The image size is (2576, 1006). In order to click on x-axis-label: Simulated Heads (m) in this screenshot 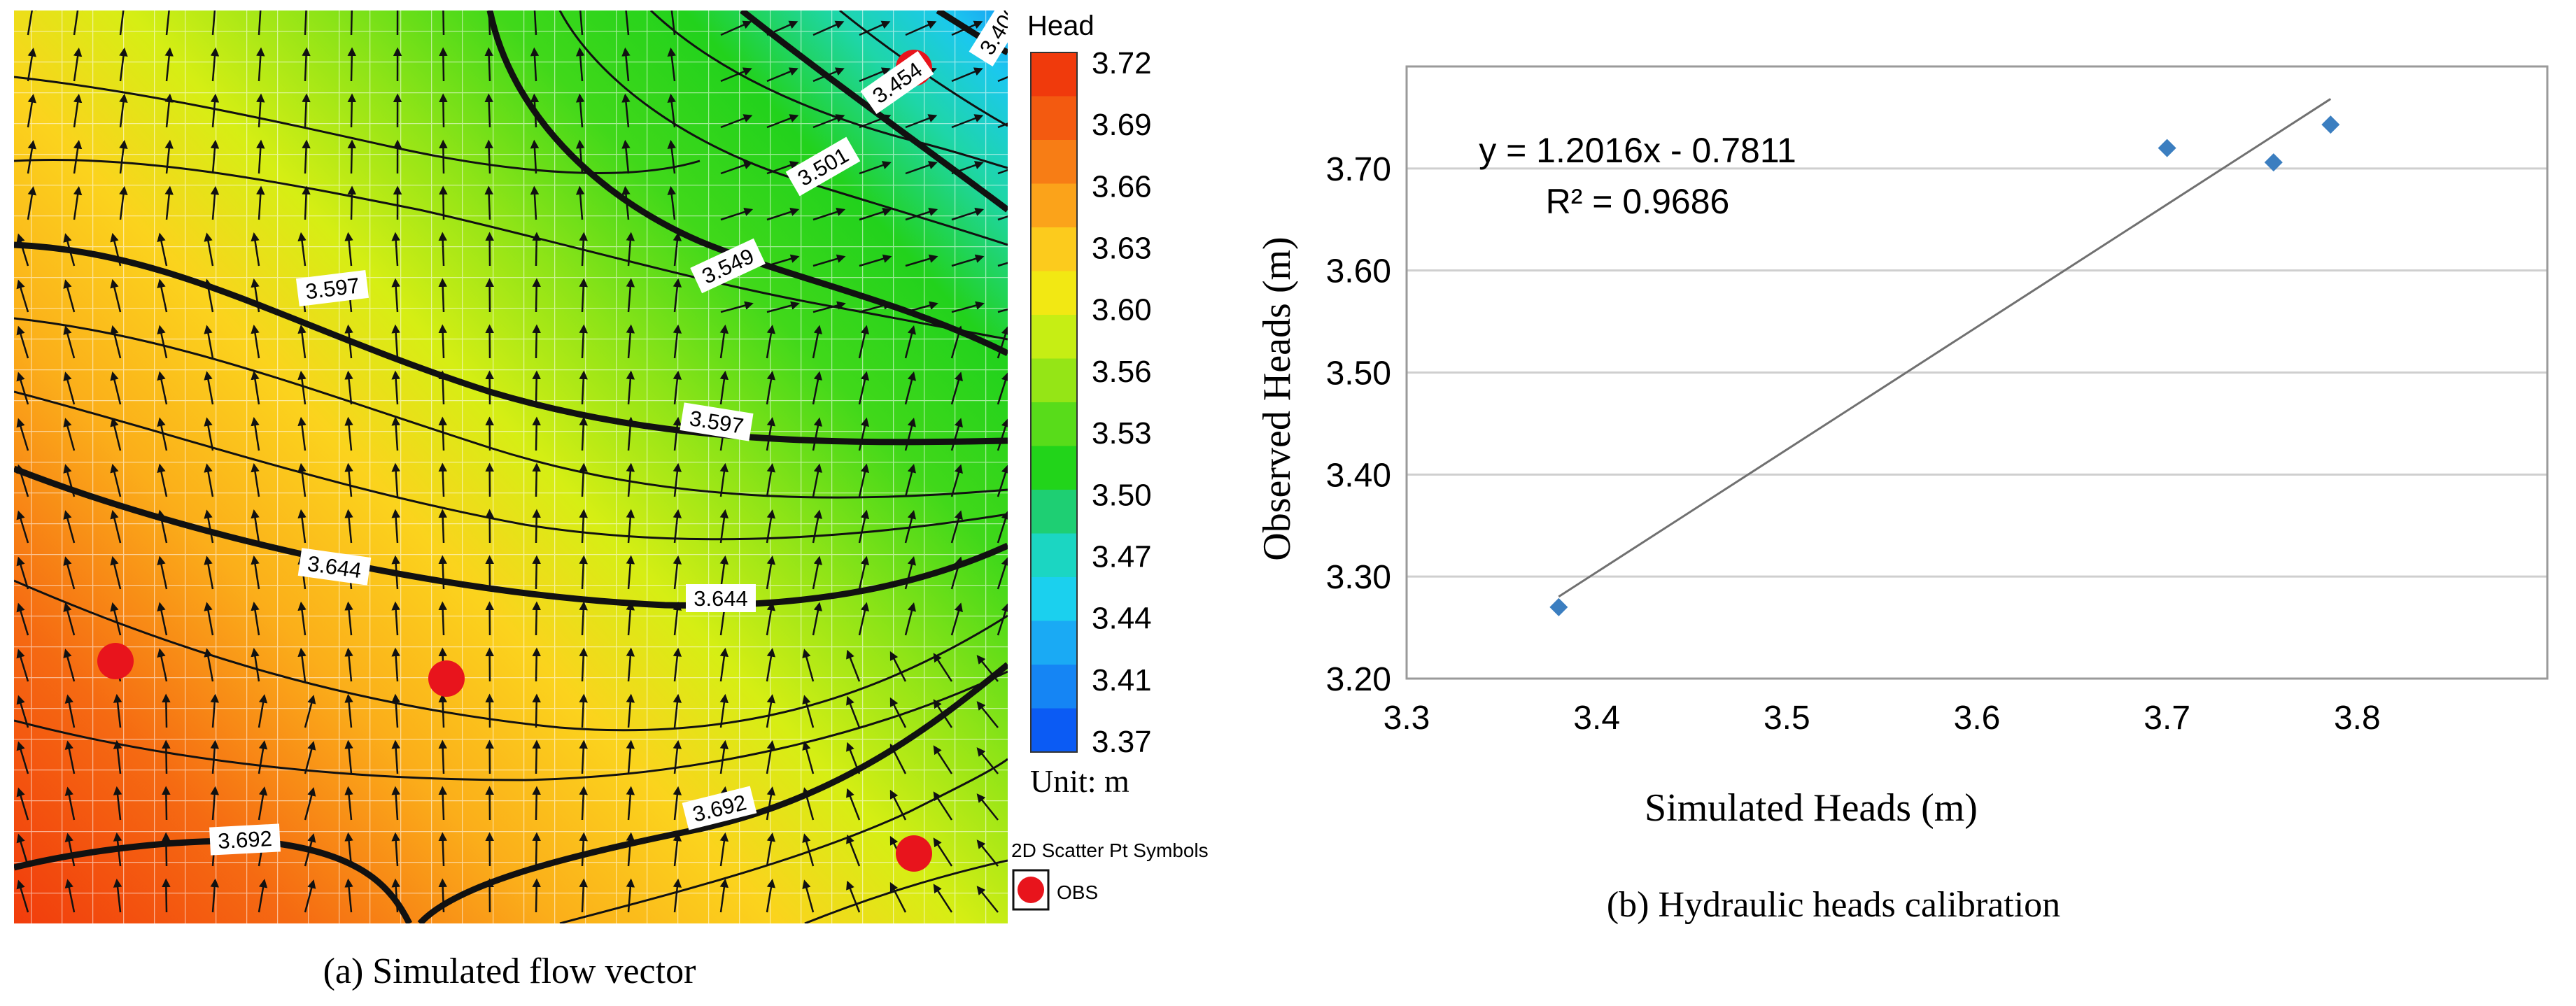, I will do `click(1811, 808)`.